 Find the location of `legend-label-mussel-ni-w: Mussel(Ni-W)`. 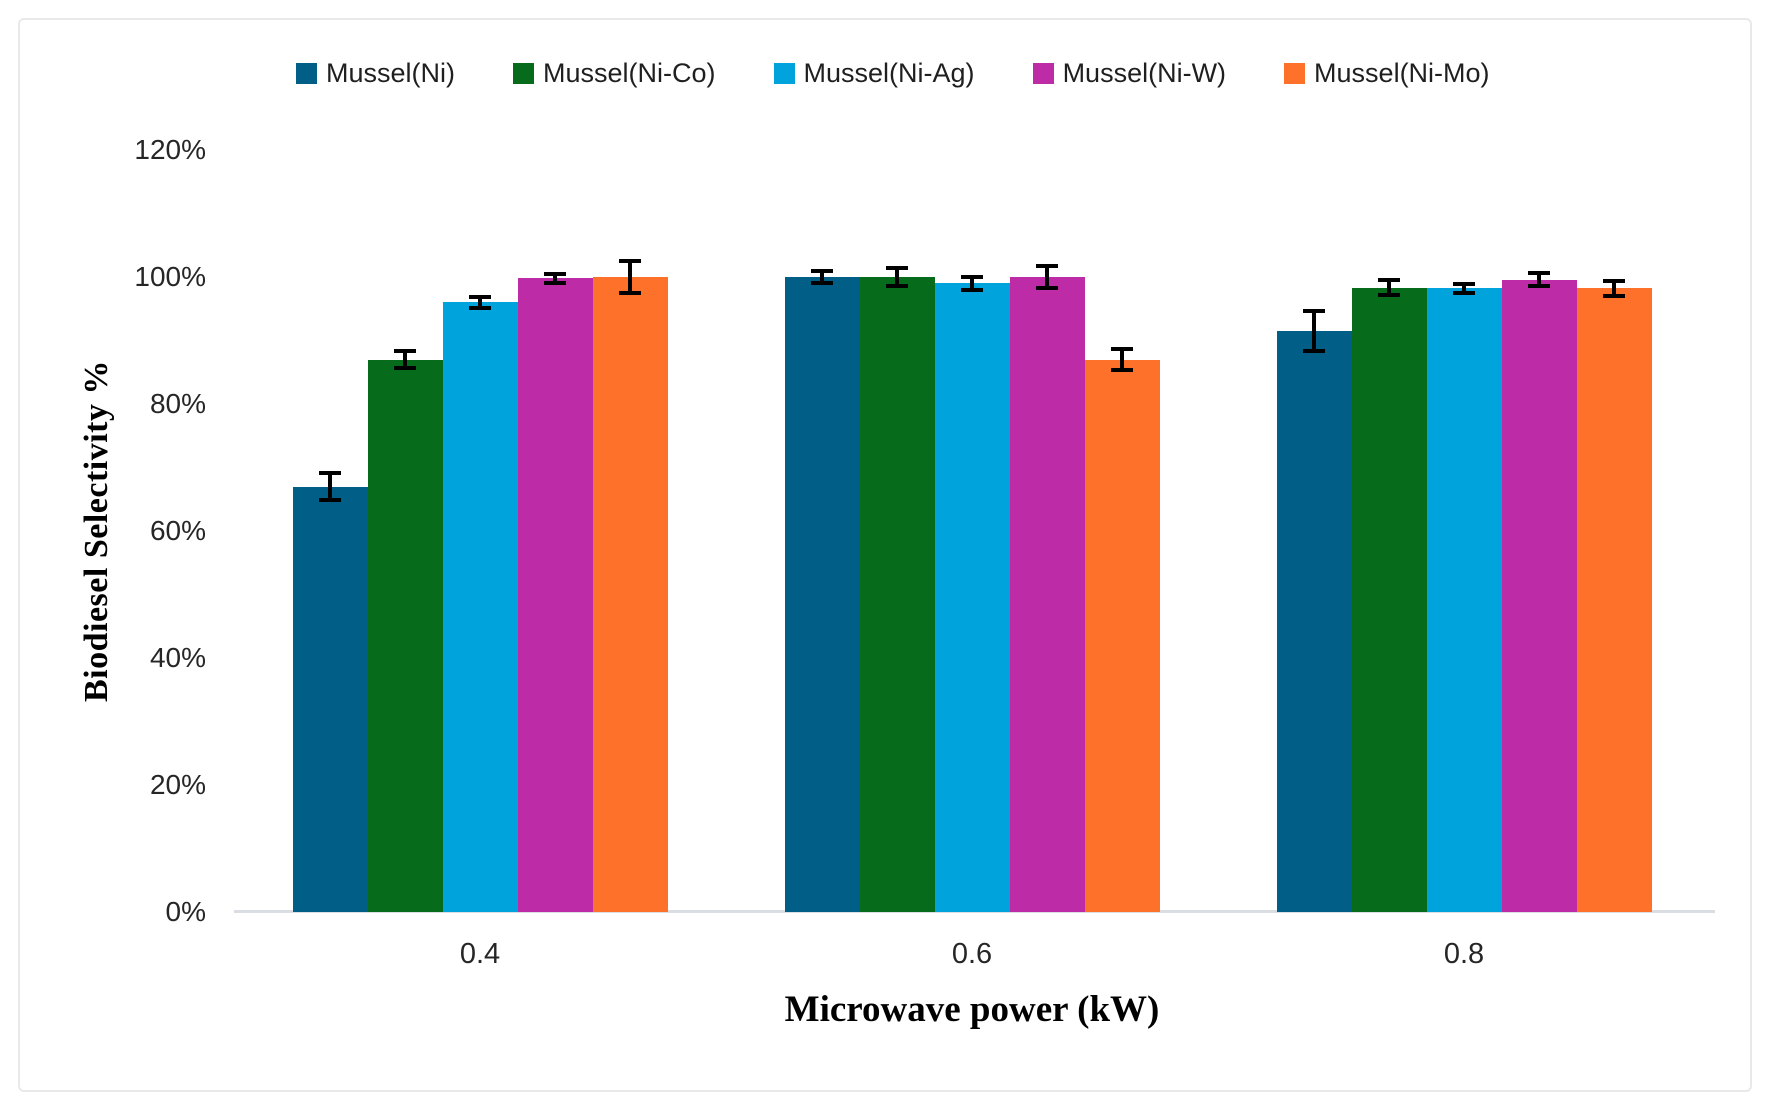

legend-label-mussel-ni-w: Mussel(Ni-W) is located at coordinates (1144, 73).